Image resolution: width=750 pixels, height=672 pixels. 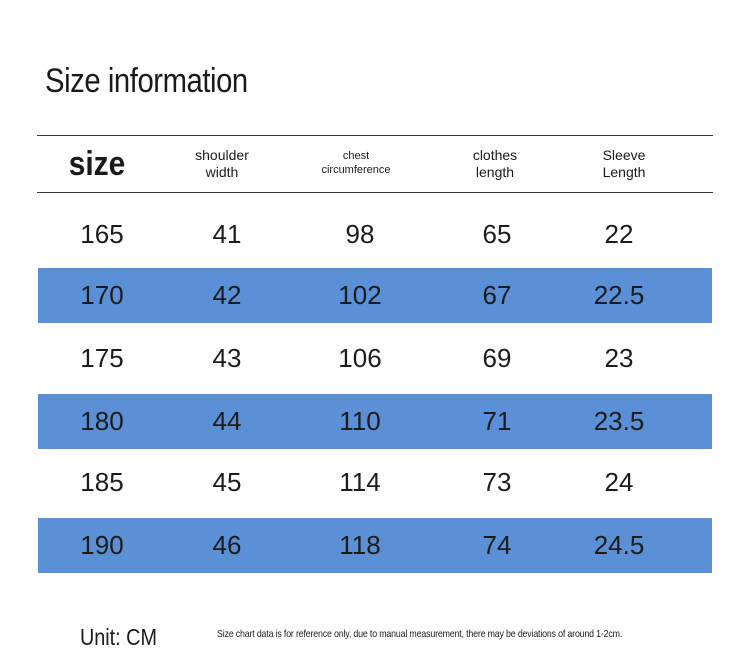 I want to click on sleeve-length-cell: 24, so click(x=619, y=482).